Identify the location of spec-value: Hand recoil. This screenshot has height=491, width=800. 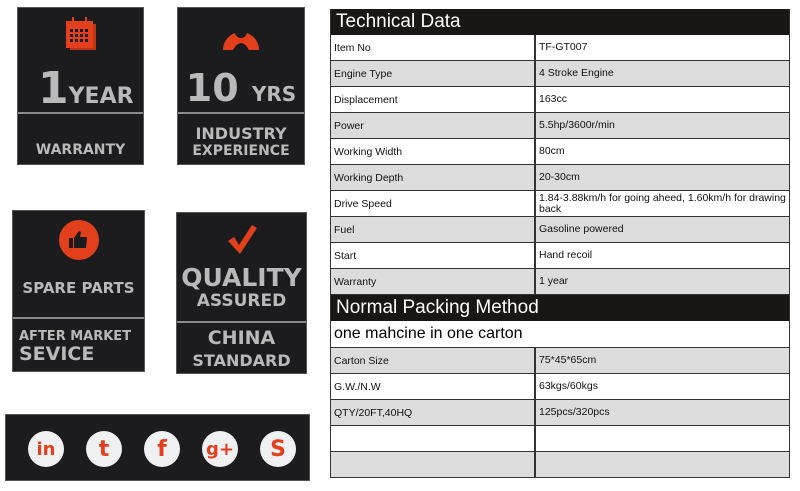
(566, 255).